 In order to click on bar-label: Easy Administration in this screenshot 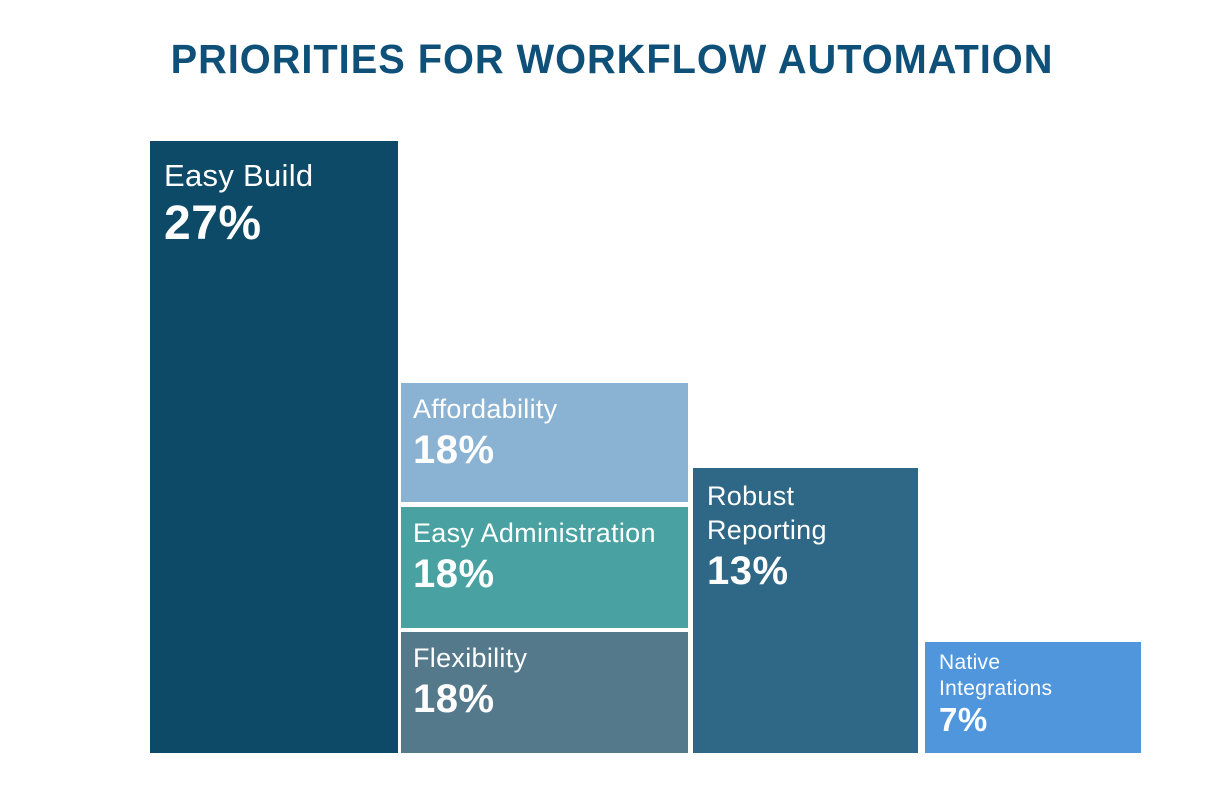, I will do `click(534, 533)`.